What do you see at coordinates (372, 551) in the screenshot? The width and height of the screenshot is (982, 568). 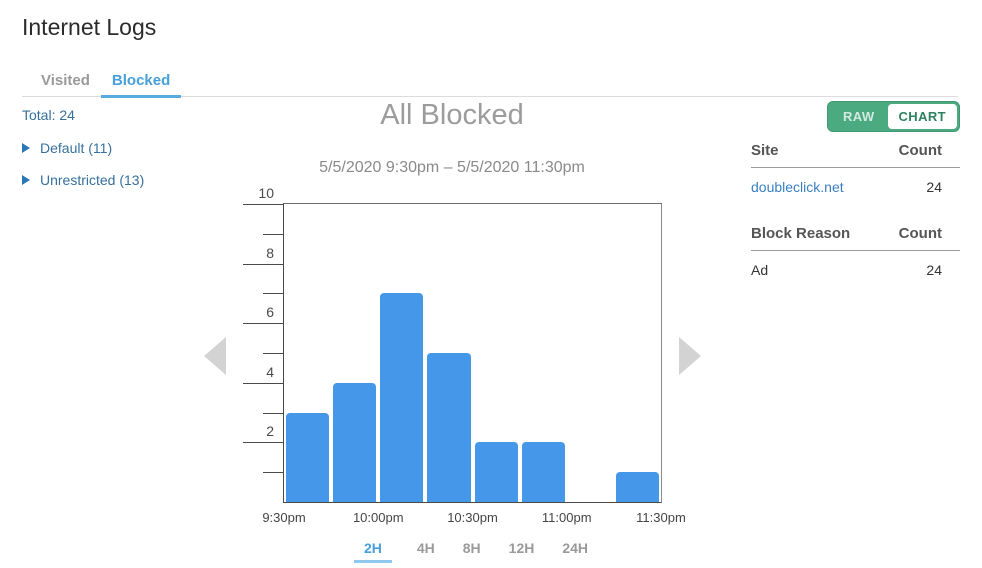 I see `time-range-2h: 2H` at bounding box center [372, 551].